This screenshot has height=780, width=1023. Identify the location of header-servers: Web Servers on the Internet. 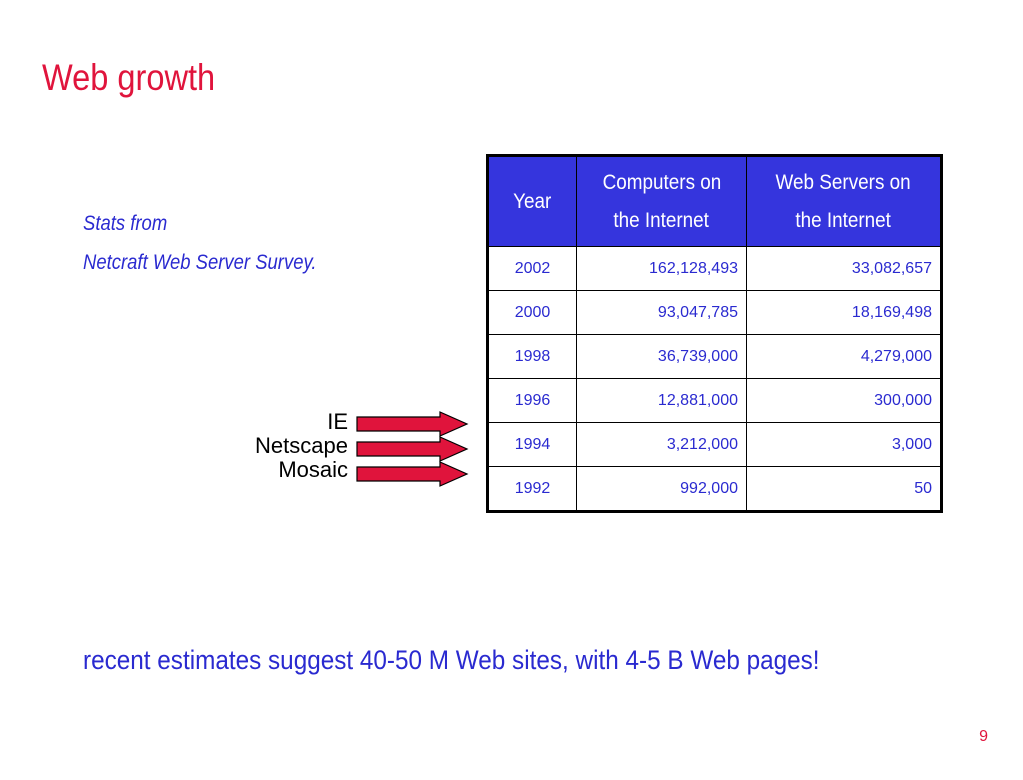
(844, 201).